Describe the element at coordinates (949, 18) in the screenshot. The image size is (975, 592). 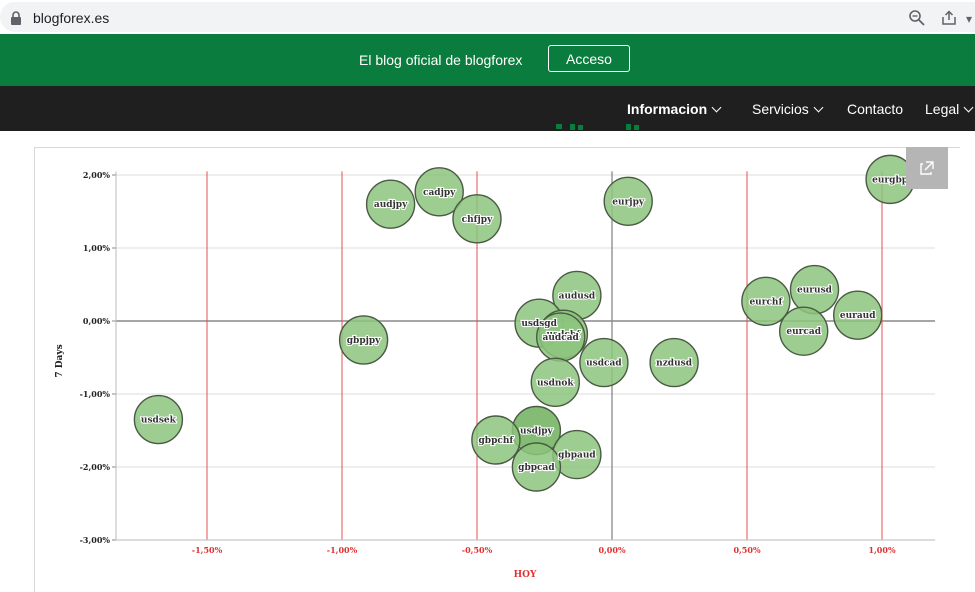
I see `share-icon` at that location.